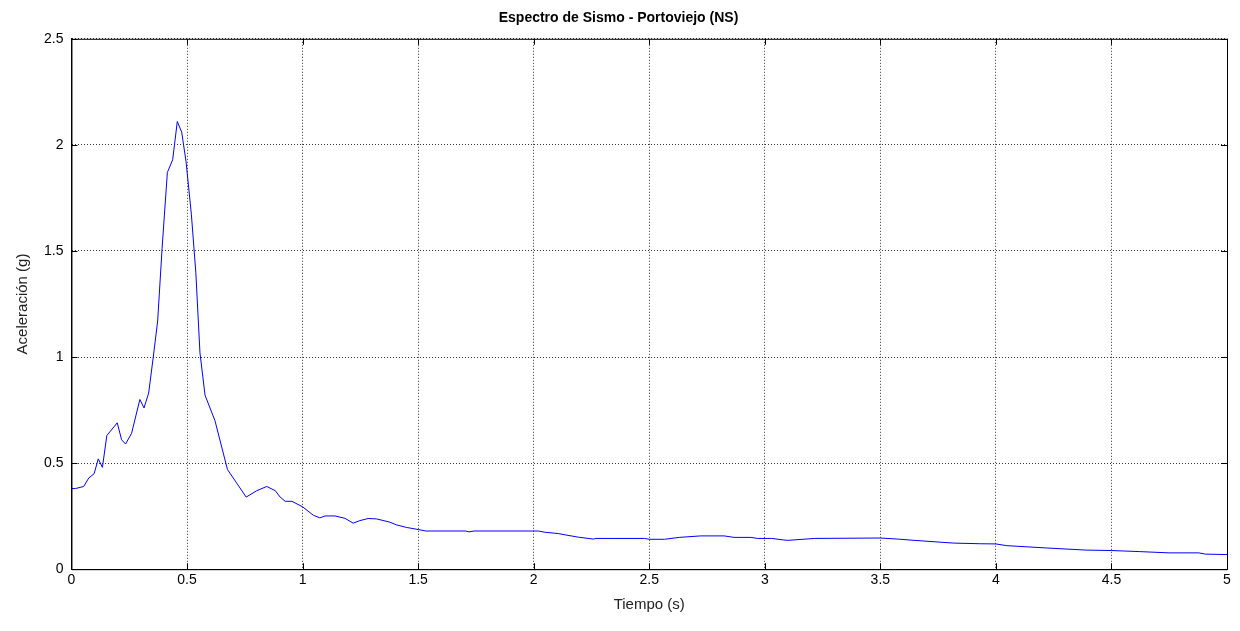 Image resolution: width=1240 pixels, height=631 pixels. Describe the element at coordinates (418, 579) in the screenshot. I see `x-tick-label: 1.5` at that location.